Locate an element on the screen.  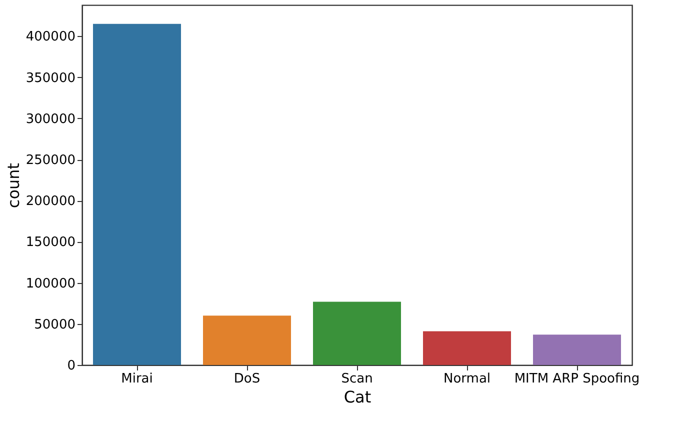
y-tick-label: 50000 is located at coordinates (55, 324).